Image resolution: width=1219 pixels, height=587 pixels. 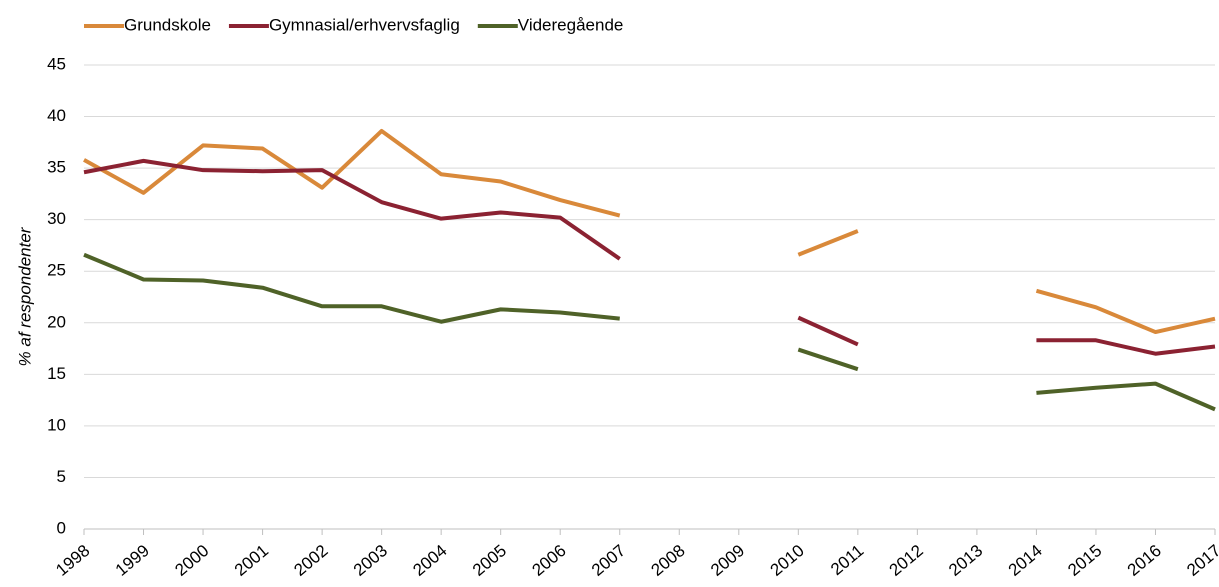 What do you see at coordinates (489, 560) in the screenshot?
I see `x-tick-label: 2005` at bounding box center [489, 560].